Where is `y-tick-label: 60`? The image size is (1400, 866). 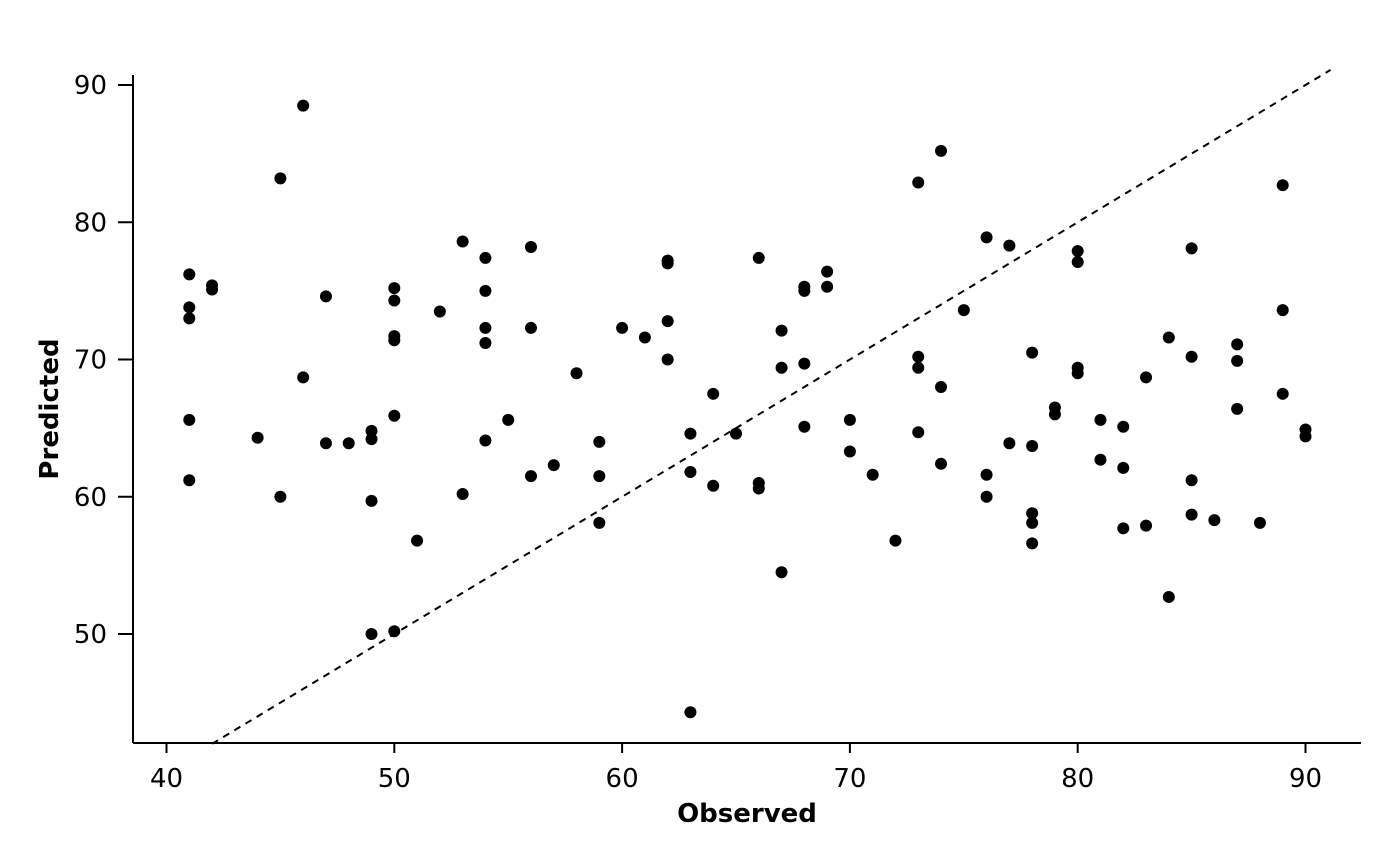
y-tick-label: 60 is located at coordinates (90, 498).